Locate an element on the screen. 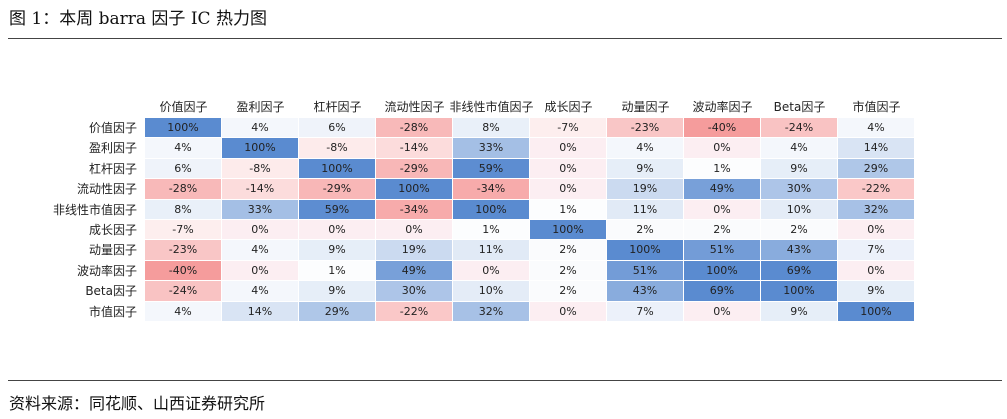 The width and height of the screenshot is (1007, 419). heatmap-cell: 11% is located at coordinates (645, 209).